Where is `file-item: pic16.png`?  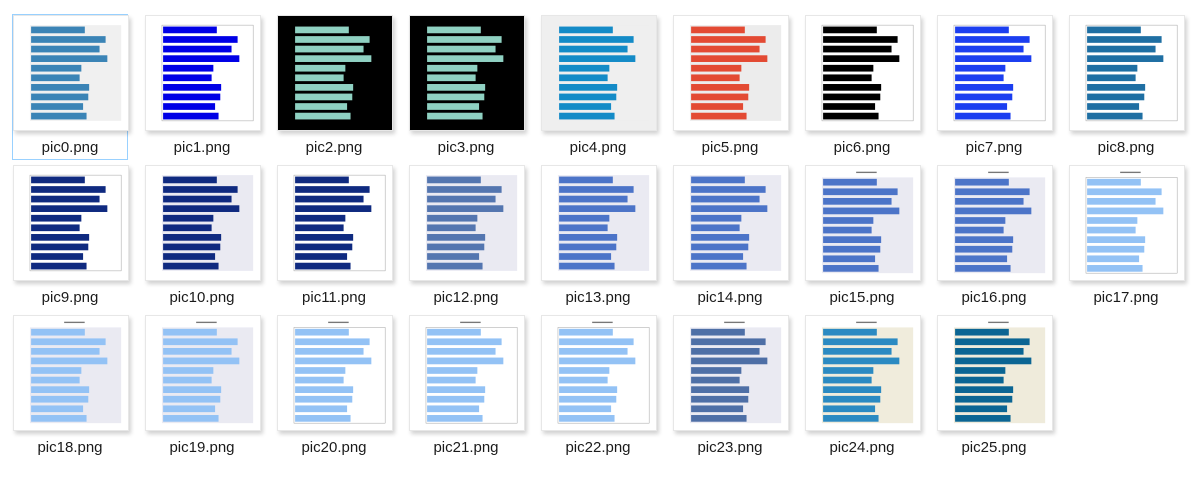 file-item: pic16.png is located at coordinates (994, 237).